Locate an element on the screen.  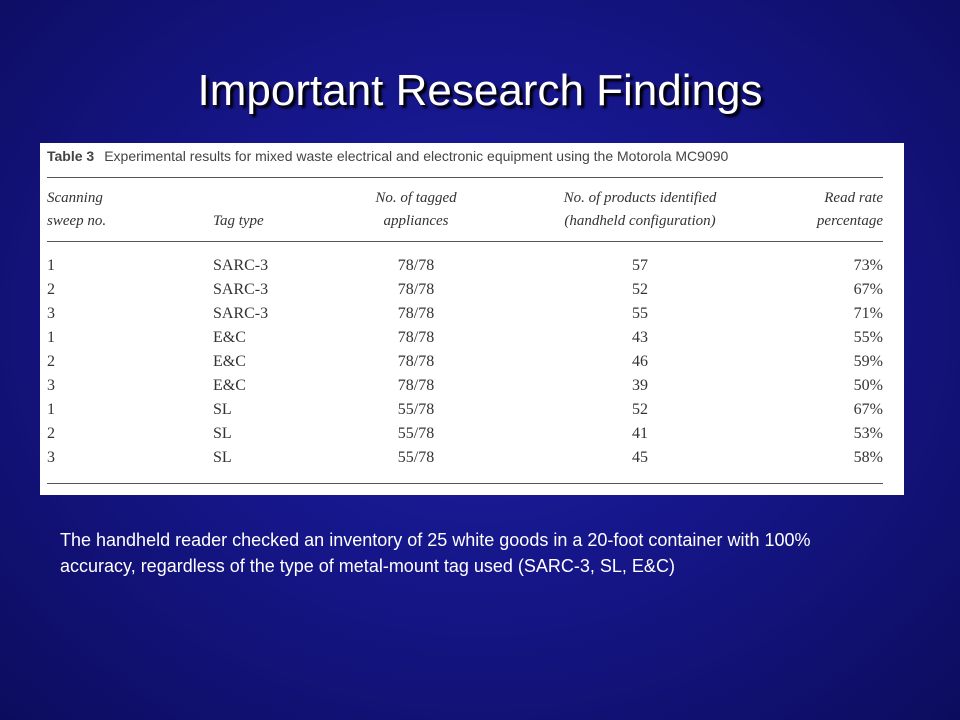
table-label: Table 3 is located at coordinates (71, 156).